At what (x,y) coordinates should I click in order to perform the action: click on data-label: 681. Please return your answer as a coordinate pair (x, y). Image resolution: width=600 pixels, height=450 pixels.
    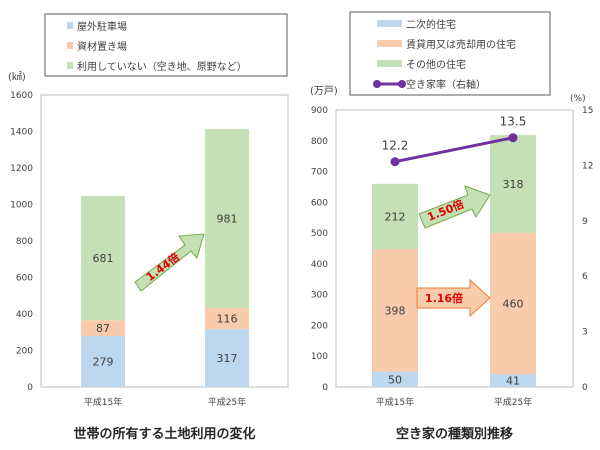
    Looking at the image, I should click on (103, 258).